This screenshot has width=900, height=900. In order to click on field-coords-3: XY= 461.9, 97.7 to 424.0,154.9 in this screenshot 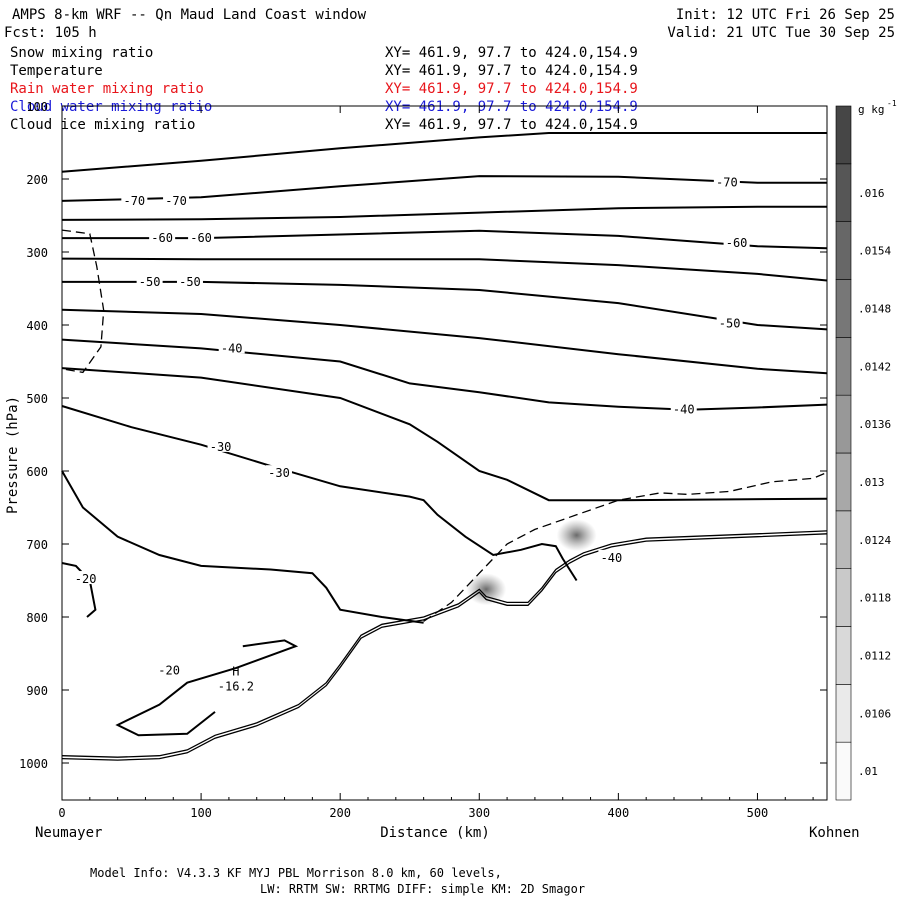, I will do `click(511, 107)`.